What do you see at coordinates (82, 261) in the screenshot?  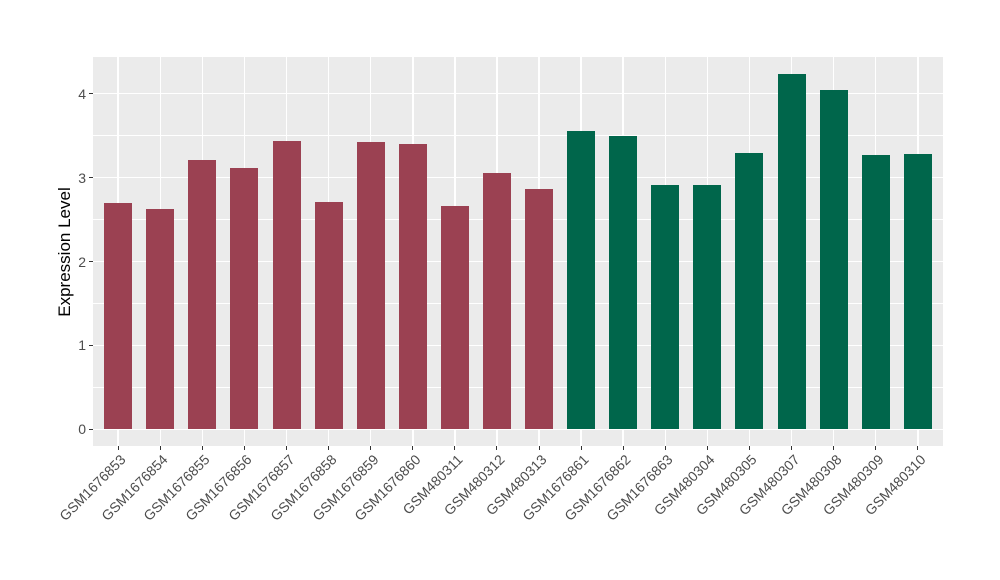 I see `y-tick-label: 2` at bounding box center [82, 261].